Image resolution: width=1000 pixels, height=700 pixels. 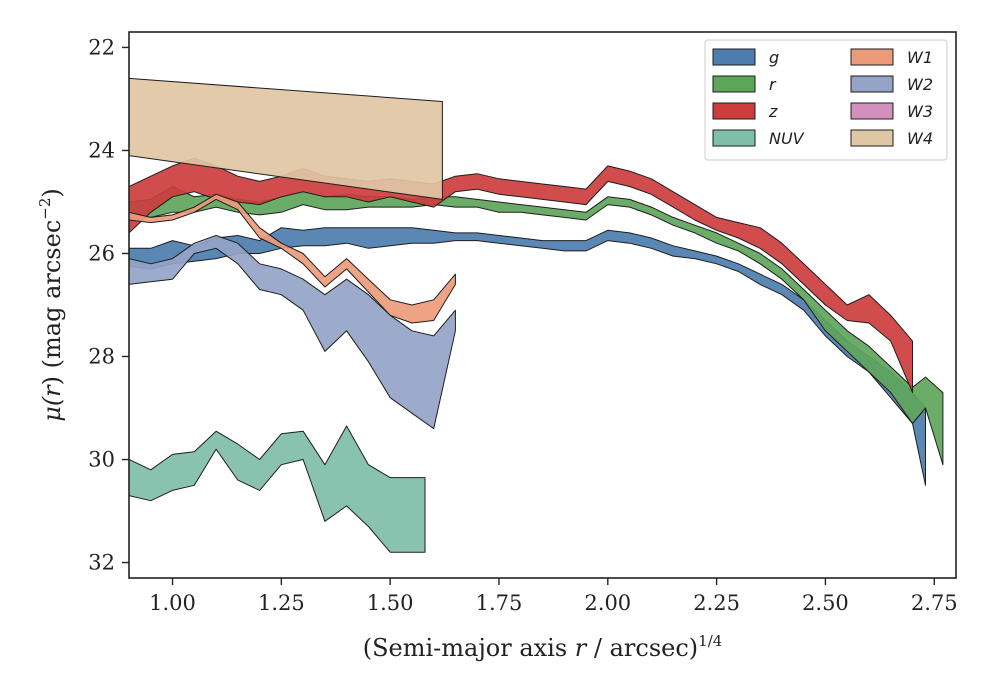 What do you see at coordinates (499, 603) in the screenshot?
I see `x-tick-label: 1.75` at bounding box center [499, 603].